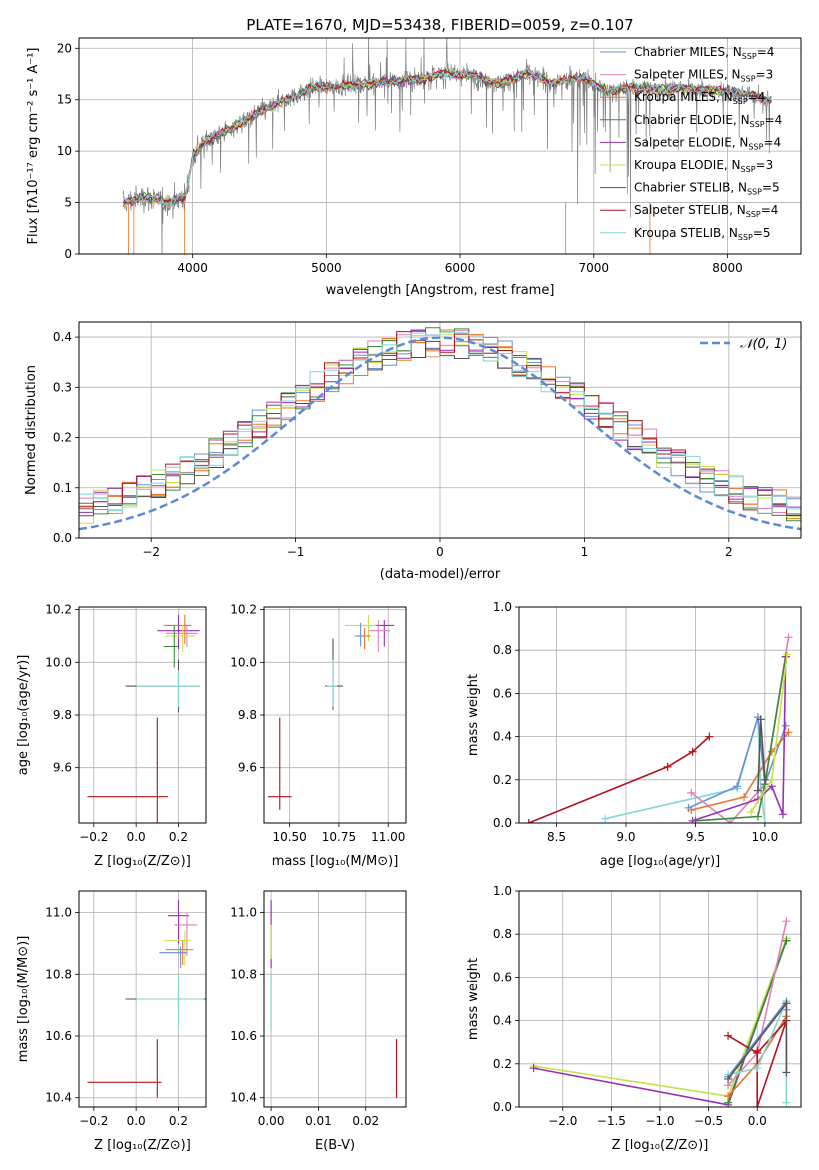 The height and width of the screenshot is (1170, 819). What do you see at coordinates (619, 779) in the screenshot?
I see `weight-line-salpeter_stelib` at bounding box center [619, 779].